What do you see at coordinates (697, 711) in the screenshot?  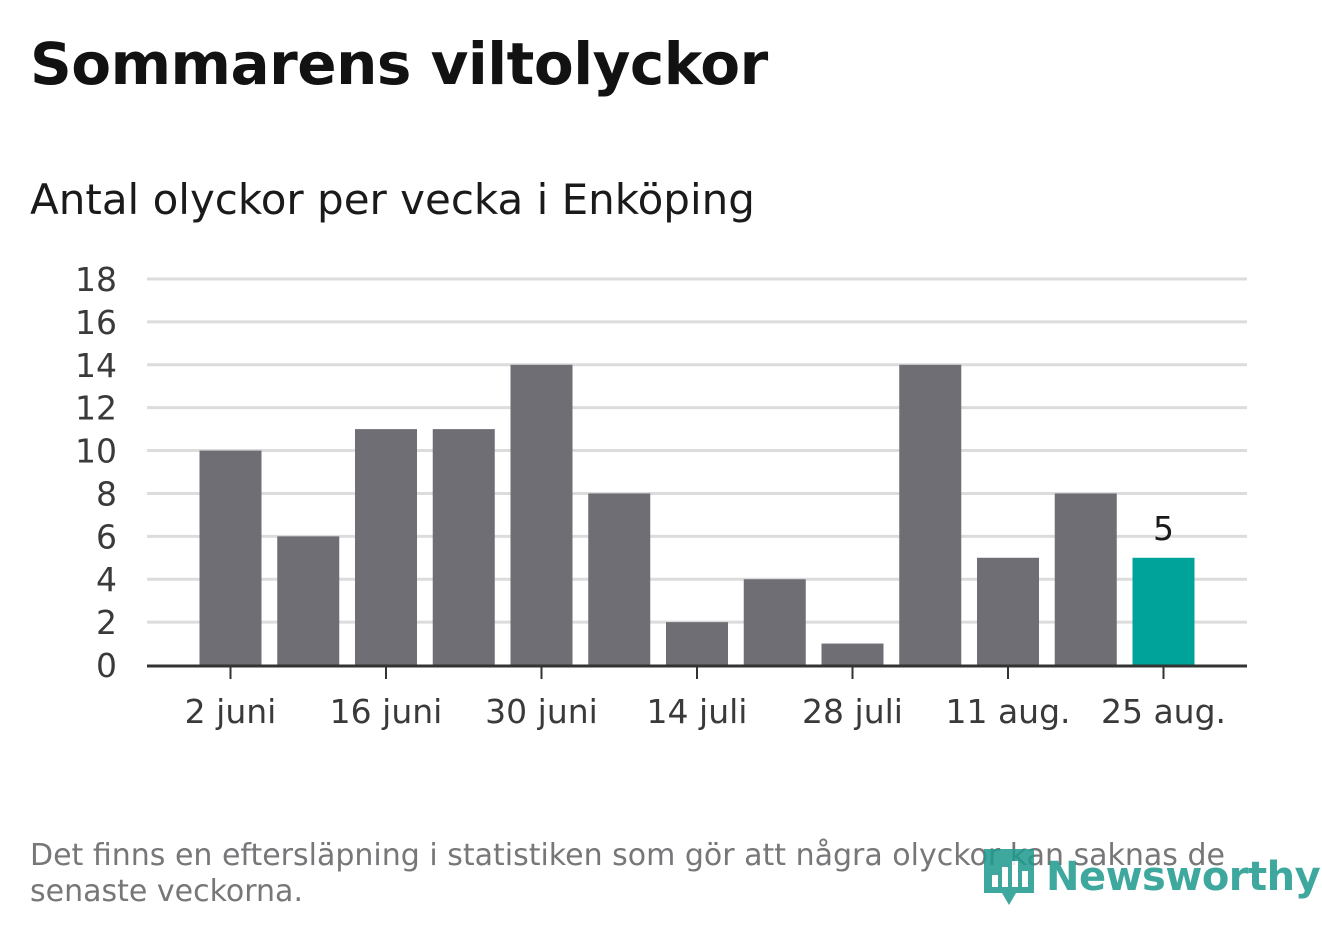 I see `x-tick-label: 14 juli` at bounding box center [697, 711].